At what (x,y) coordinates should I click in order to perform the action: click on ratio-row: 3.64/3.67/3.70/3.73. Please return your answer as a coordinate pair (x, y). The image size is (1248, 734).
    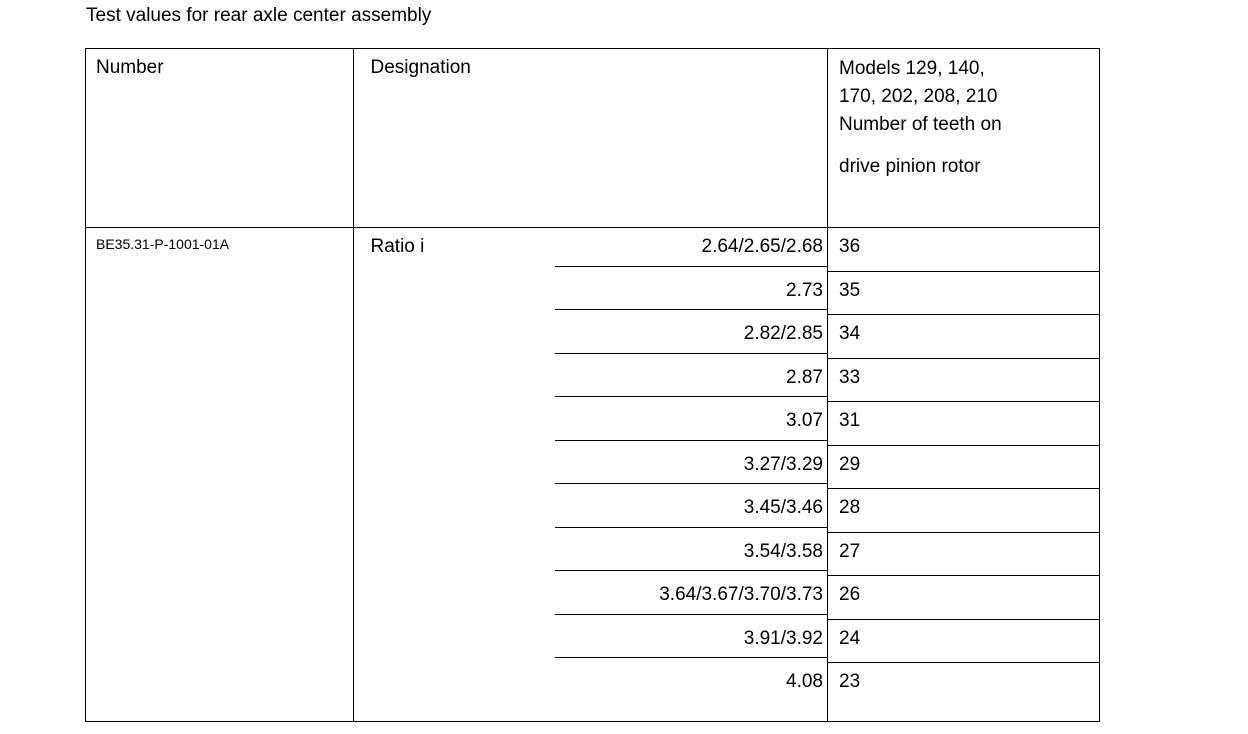
    Looking at the image, I should click on (591, 598).